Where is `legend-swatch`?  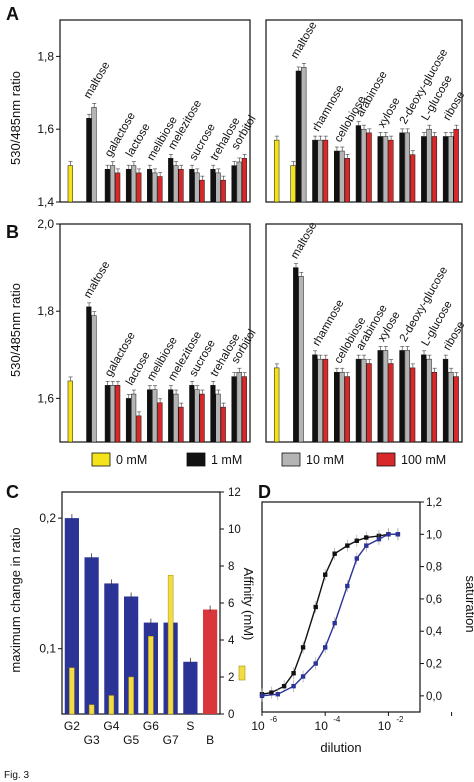
legend-swatch is located at coordinates (291, 459).